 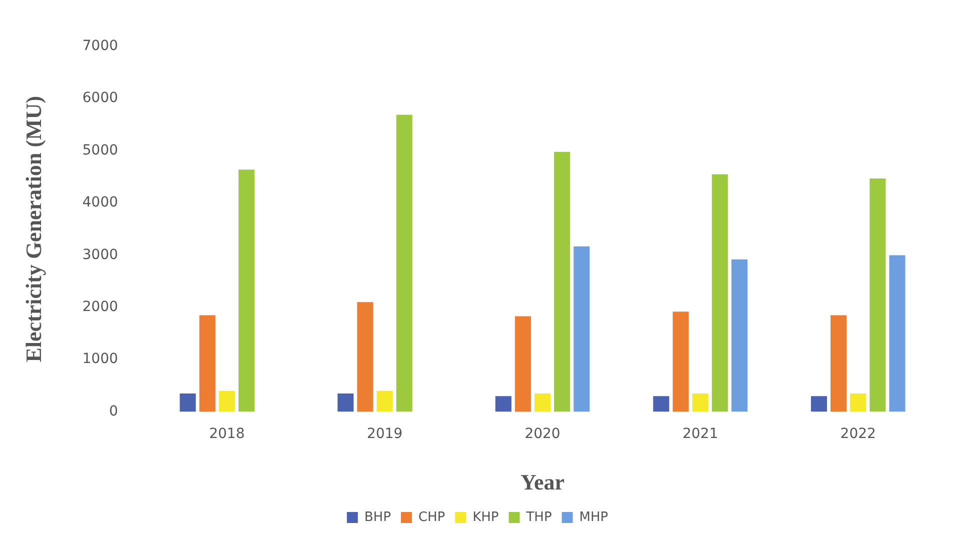 I want to click on y-tick-label: 6000, so click(x=100, y=98).